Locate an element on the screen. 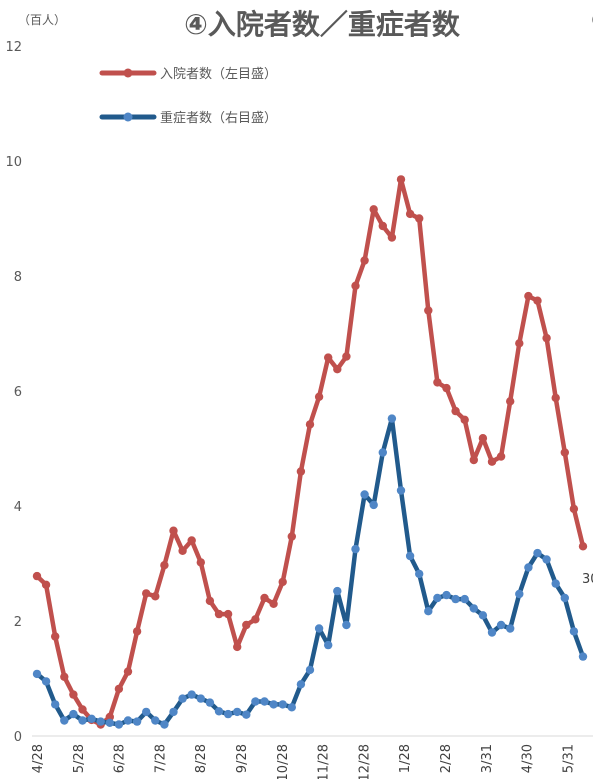 This screenshot has width=593, height=779. x-tick-label: 6/28 is located at coordinates (120, 758).